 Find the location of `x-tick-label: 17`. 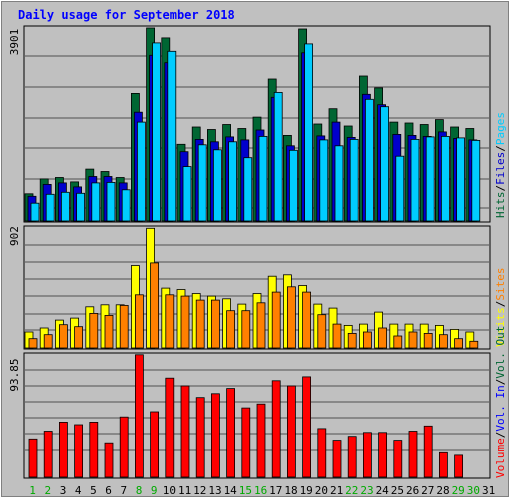

x-tick-label: 17 is located at coordinates (275, 490).